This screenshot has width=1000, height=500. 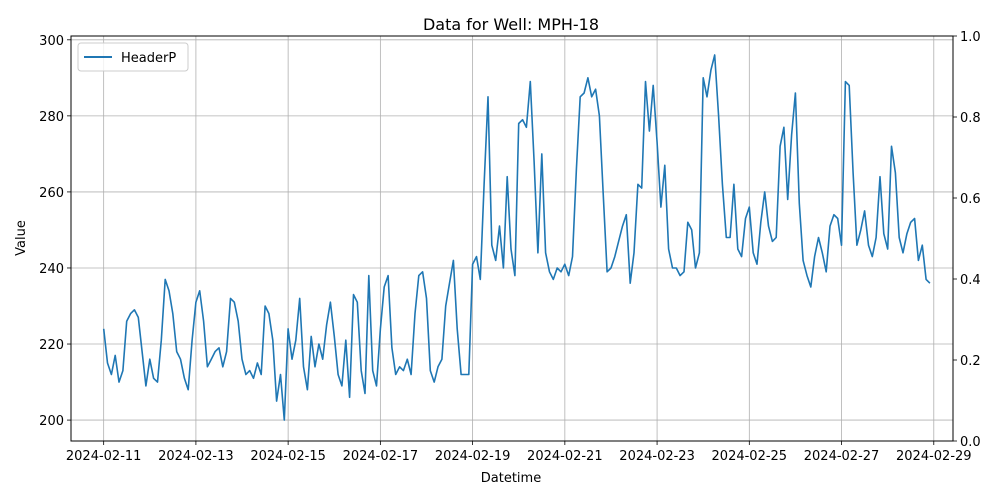 I want to click on y2-tick-label: 0.4, so click(x=970, y=280).